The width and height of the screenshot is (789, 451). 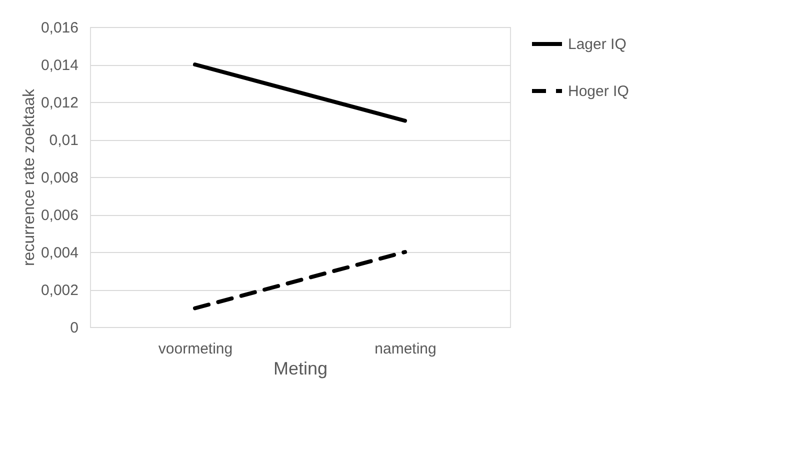 What do you see at coordinates (59, 28) in the screenshot?
I see `y-tick-label: 0,016` at bounding box center [59, 28].